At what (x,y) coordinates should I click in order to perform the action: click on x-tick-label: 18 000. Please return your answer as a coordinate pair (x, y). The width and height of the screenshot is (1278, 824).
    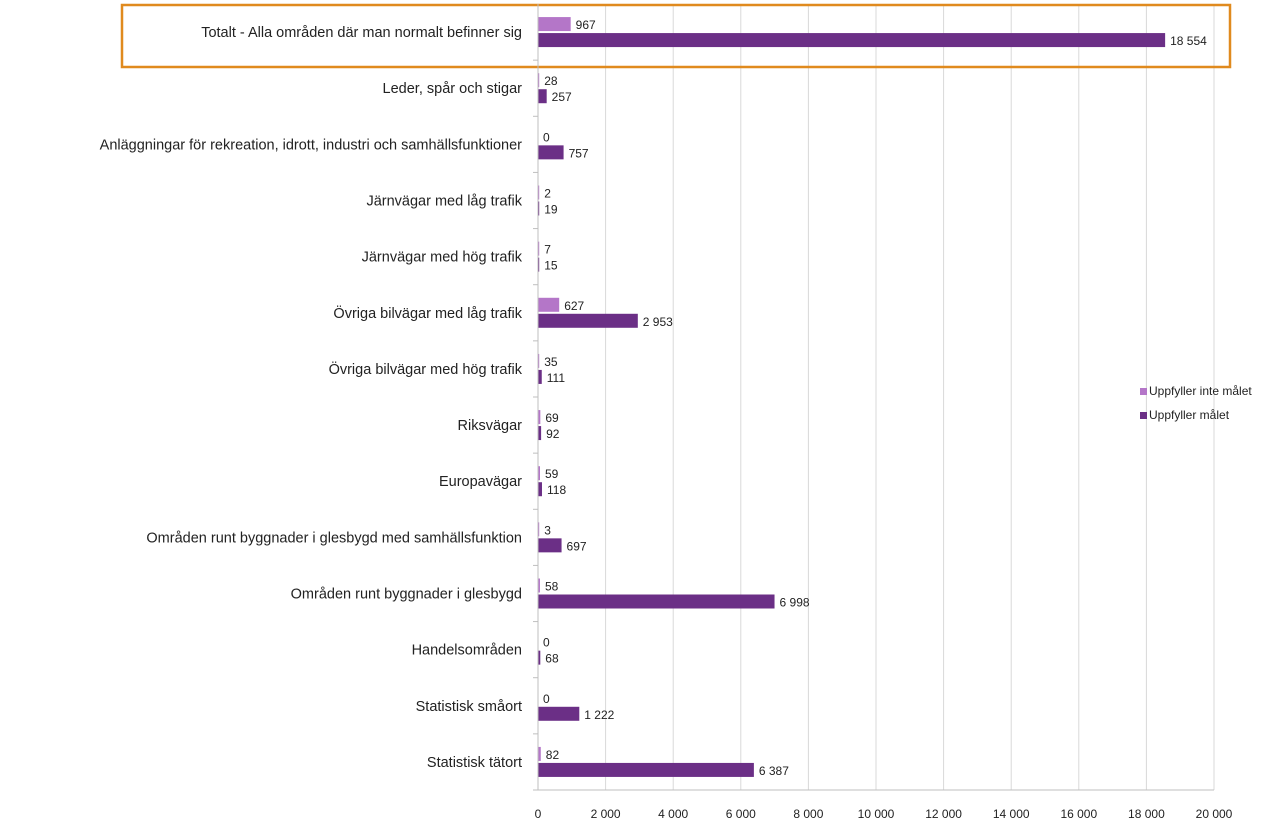
    Looking at the image, I should click on (1146, 814).